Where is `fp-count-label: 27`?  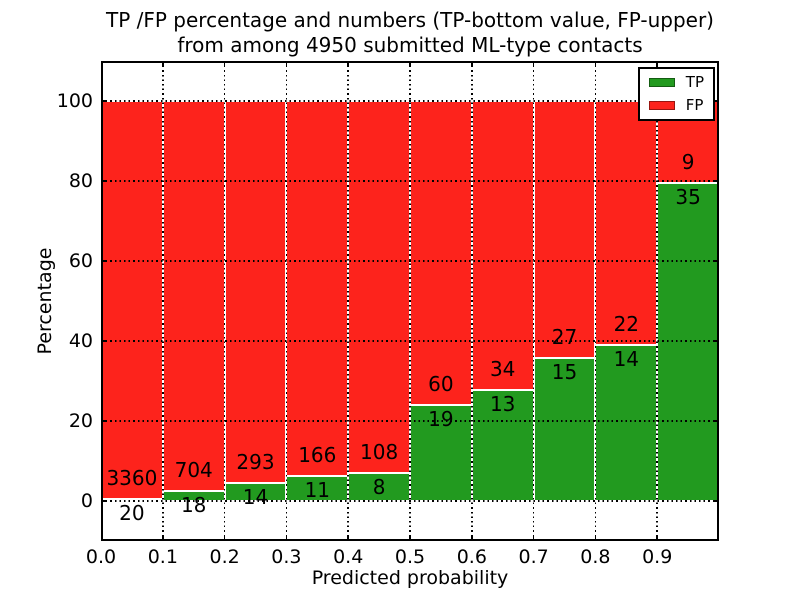 fp-count-label: 27 is located at coordinates (564, 337).